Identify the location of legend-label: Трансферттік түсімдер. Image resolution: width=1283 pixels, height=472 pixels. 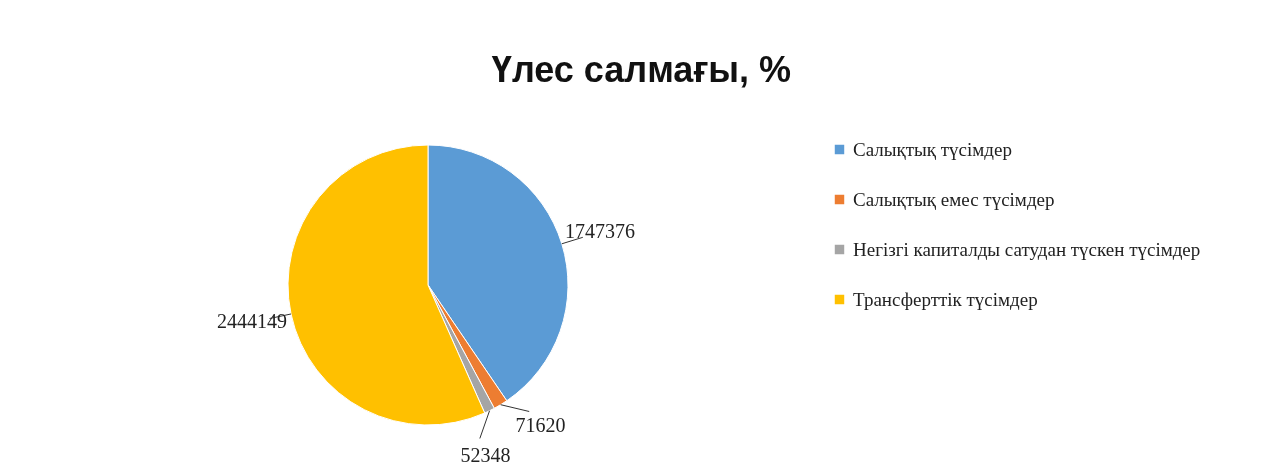
(945, 299).